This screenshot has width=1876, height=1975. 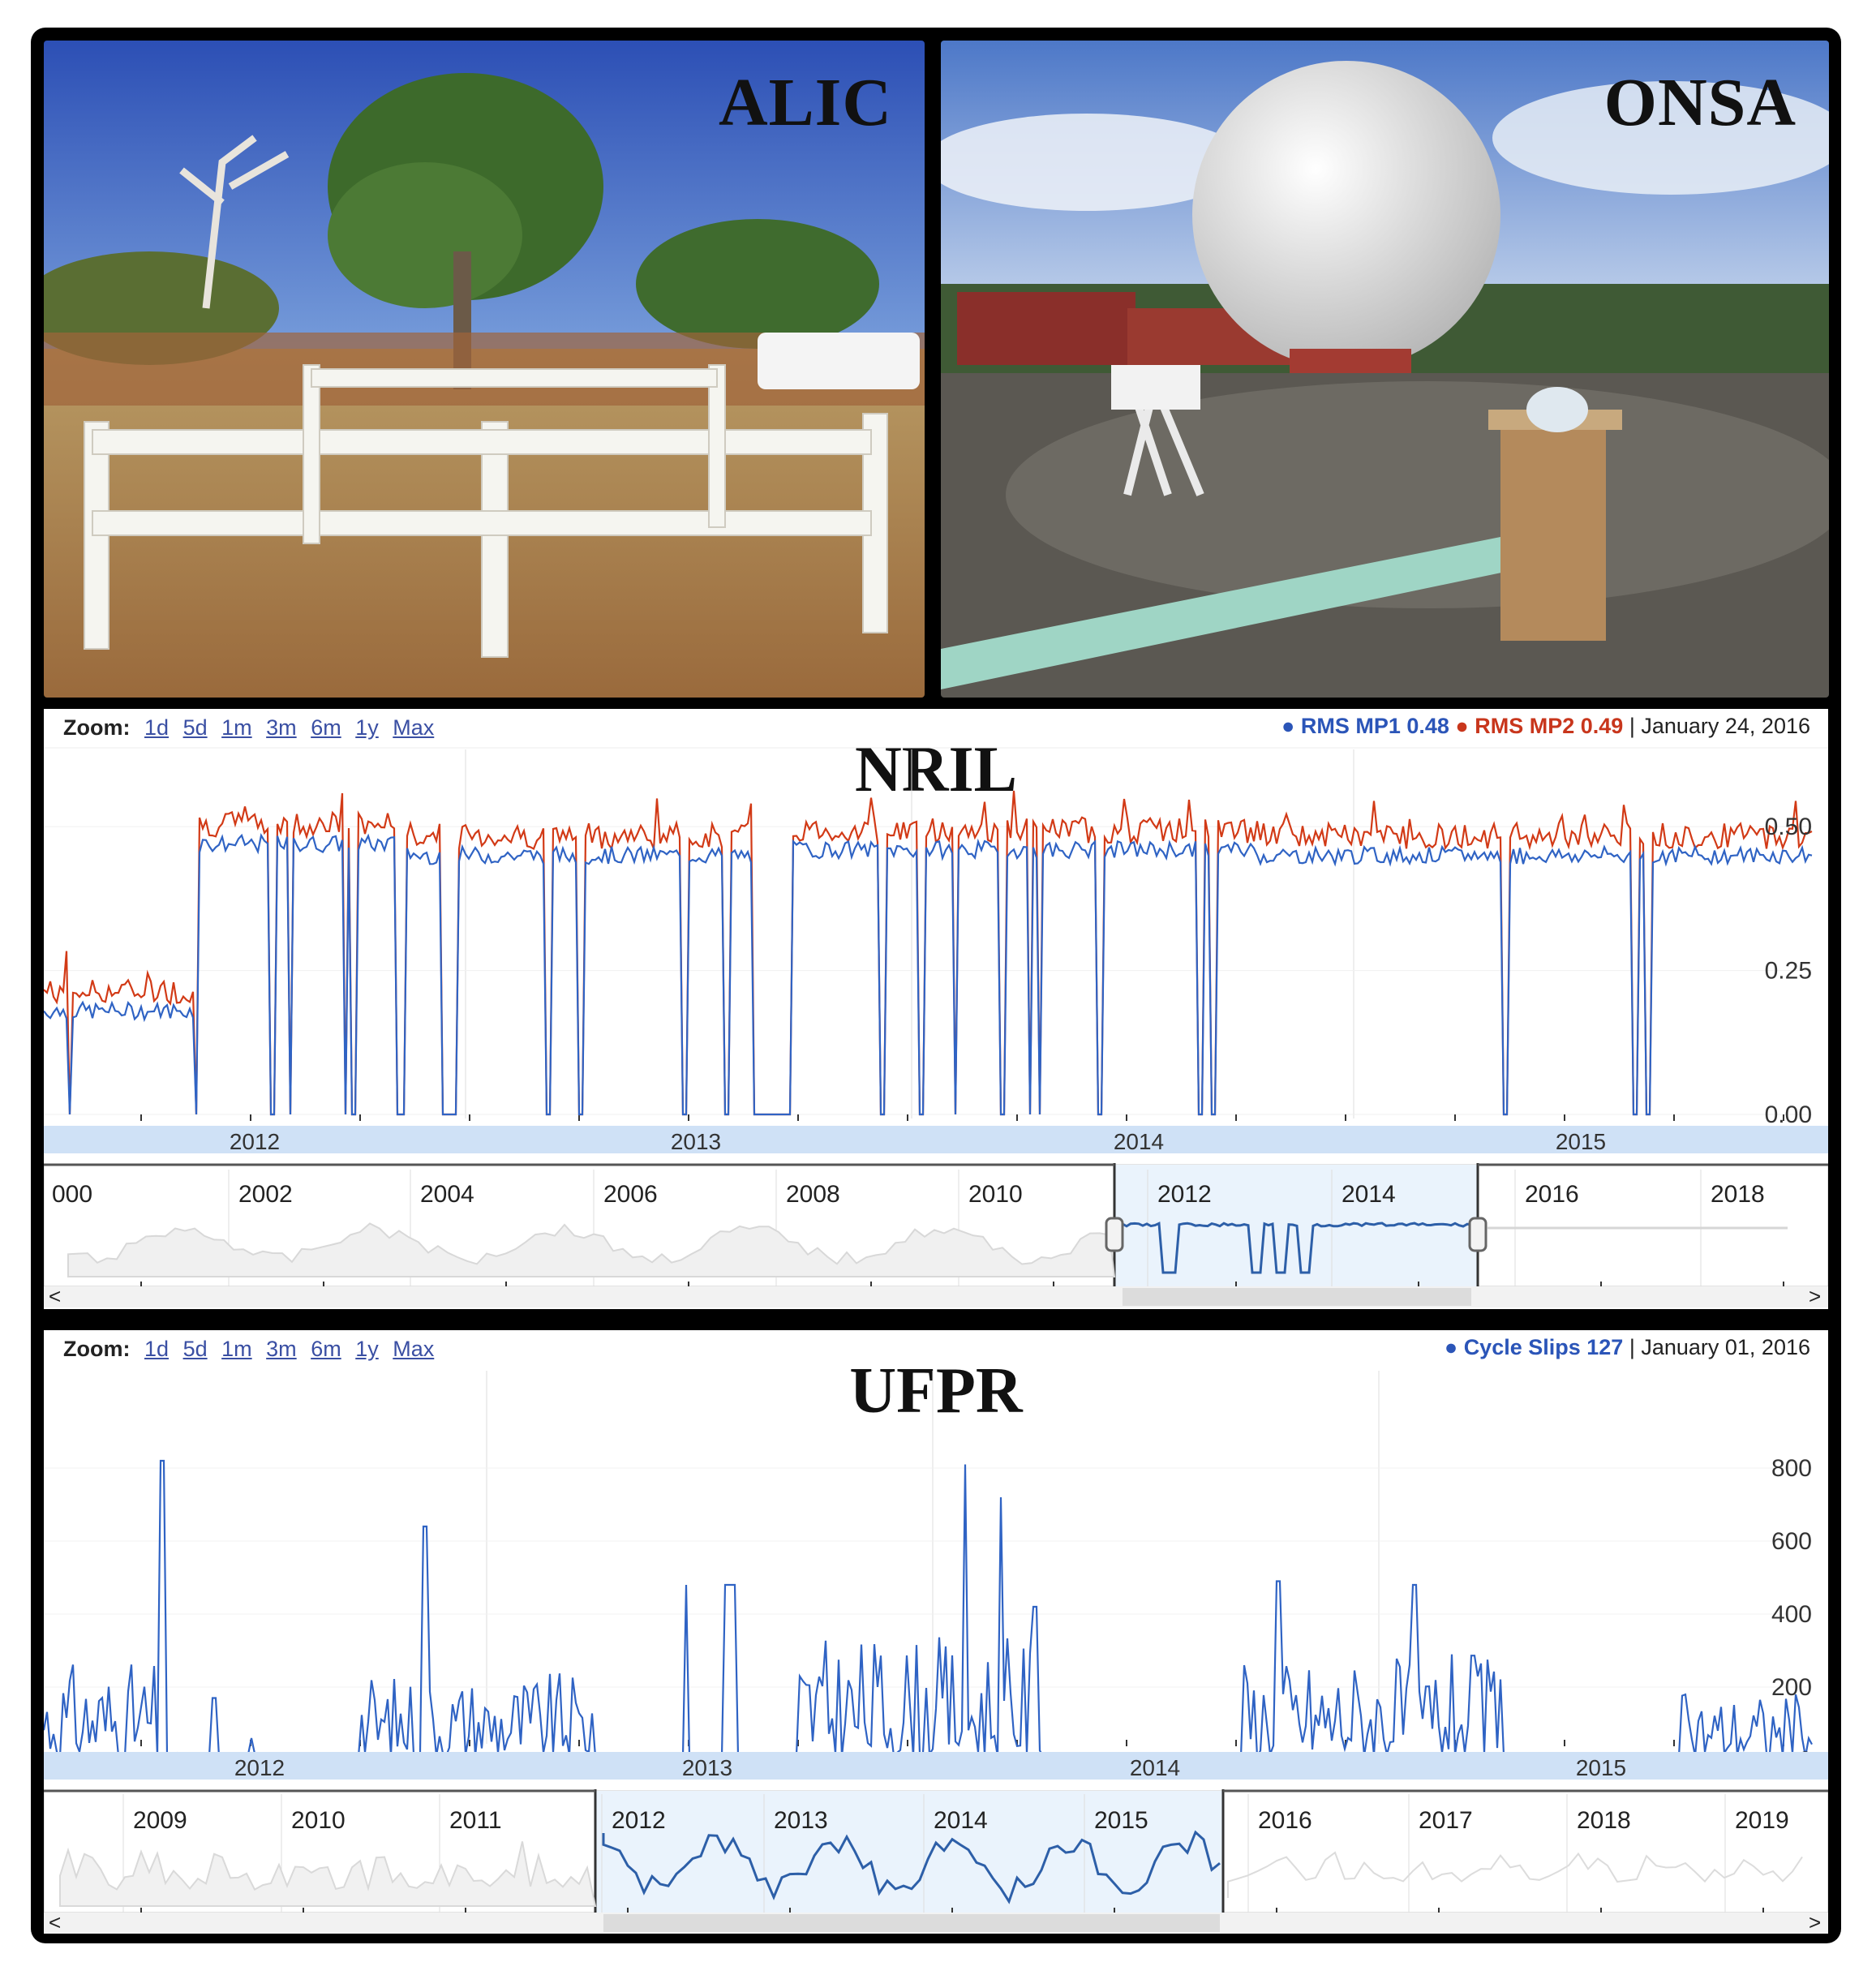 What do you see at coordinates (1446, 1820) in the screenshot?
I see `ufpr-nav-tick-label: 2017` at bounding box center [1446, 1820].